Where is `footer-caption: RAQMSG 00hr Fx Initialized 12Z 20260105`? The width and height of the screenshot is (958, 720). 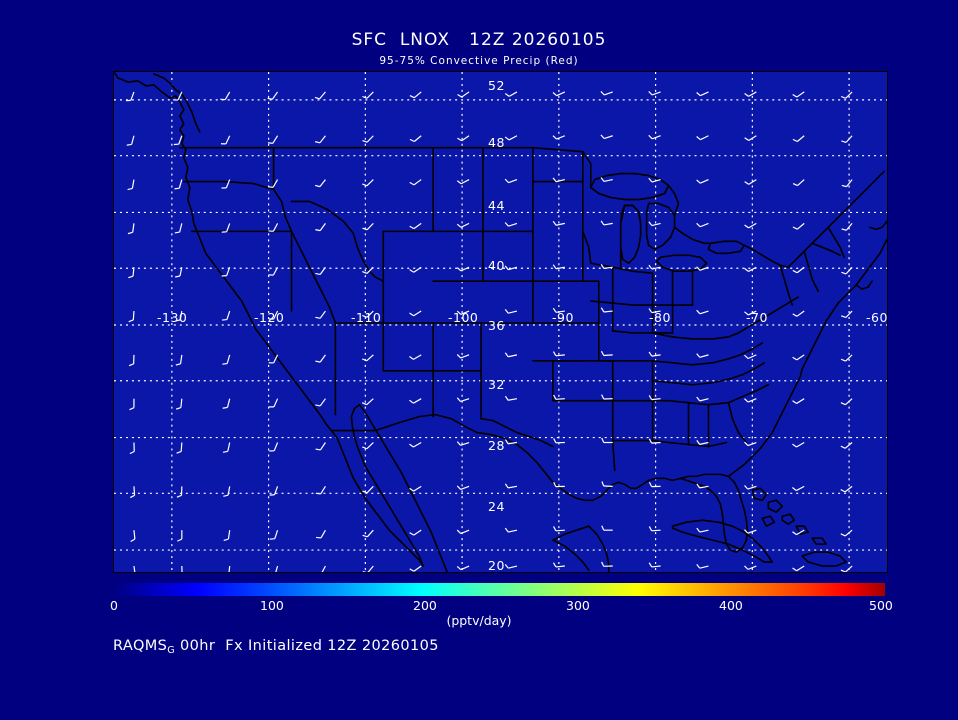
footer-caption: RAQMSG 00hr Fx Initialized 12Z 20260105 is located at coordinates (276, 647).